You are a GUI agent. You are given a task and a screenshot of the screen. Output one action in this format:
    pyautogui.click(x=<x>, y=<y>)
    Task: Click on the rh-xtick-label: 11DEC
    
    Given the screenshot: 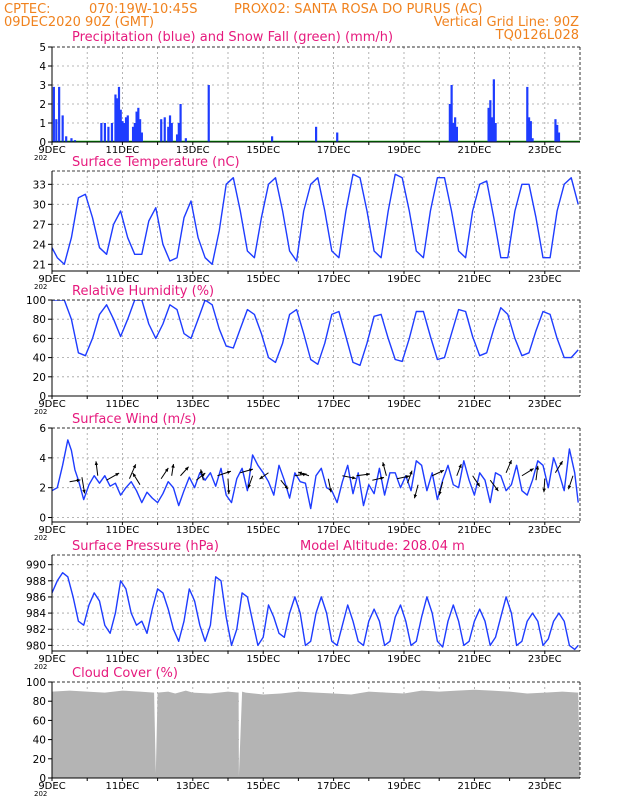 What is the action you would take?
    pyautogui.click(x=123, y=404)
    